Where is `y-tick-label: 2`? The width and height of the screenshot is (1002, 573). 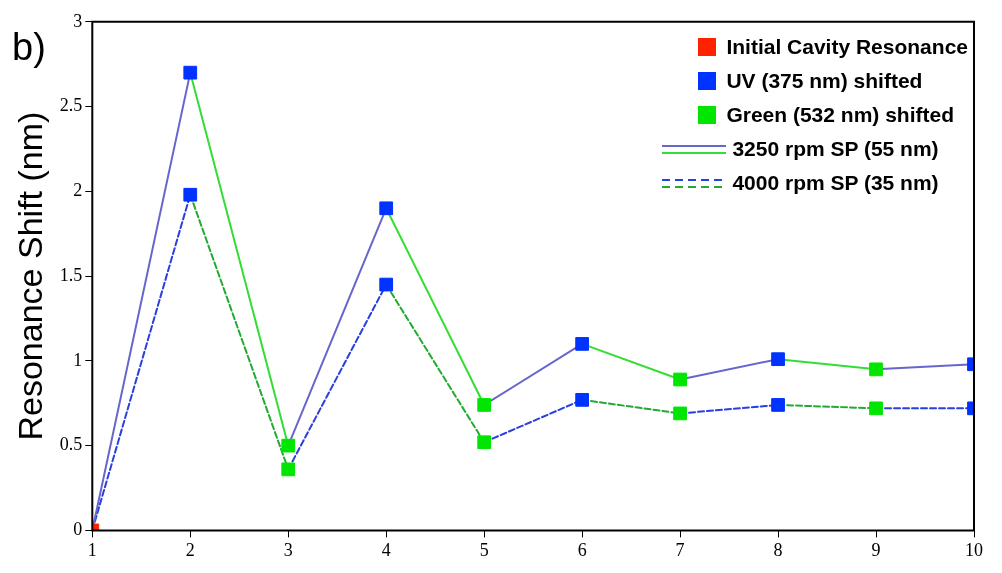
y-tick-label: 2 is located at coordinates (78, 190).